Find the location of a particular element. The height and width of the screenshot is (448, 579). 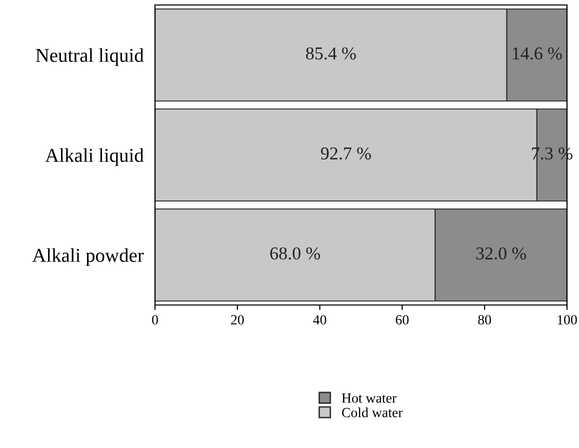

y-tick-label: Alkali powder is located at coordinates (88, 257).